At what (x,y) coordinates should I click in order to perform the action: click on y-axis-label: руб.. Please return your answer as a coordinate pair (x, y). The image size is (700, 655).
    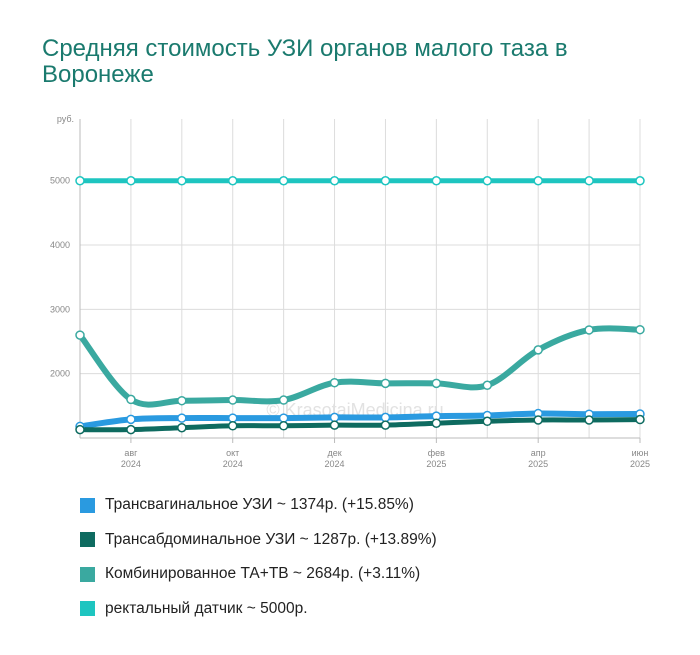
    Looking at the image, I should click on (65, 119).